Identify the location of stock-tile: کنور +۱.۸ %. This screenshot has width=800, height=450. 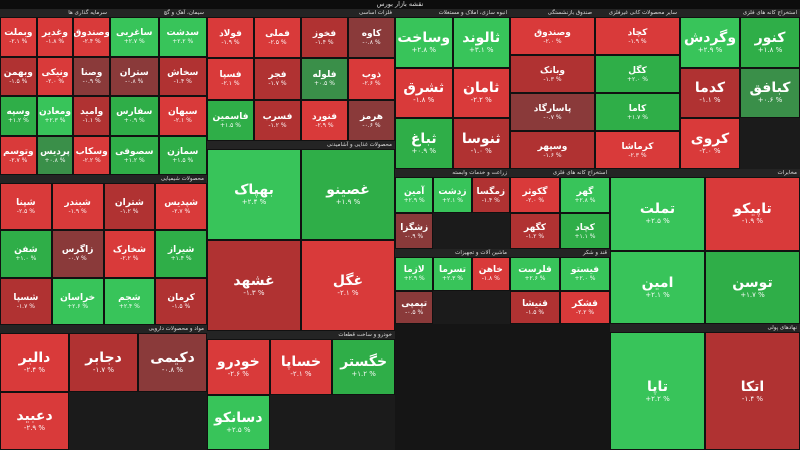
(770, 42).